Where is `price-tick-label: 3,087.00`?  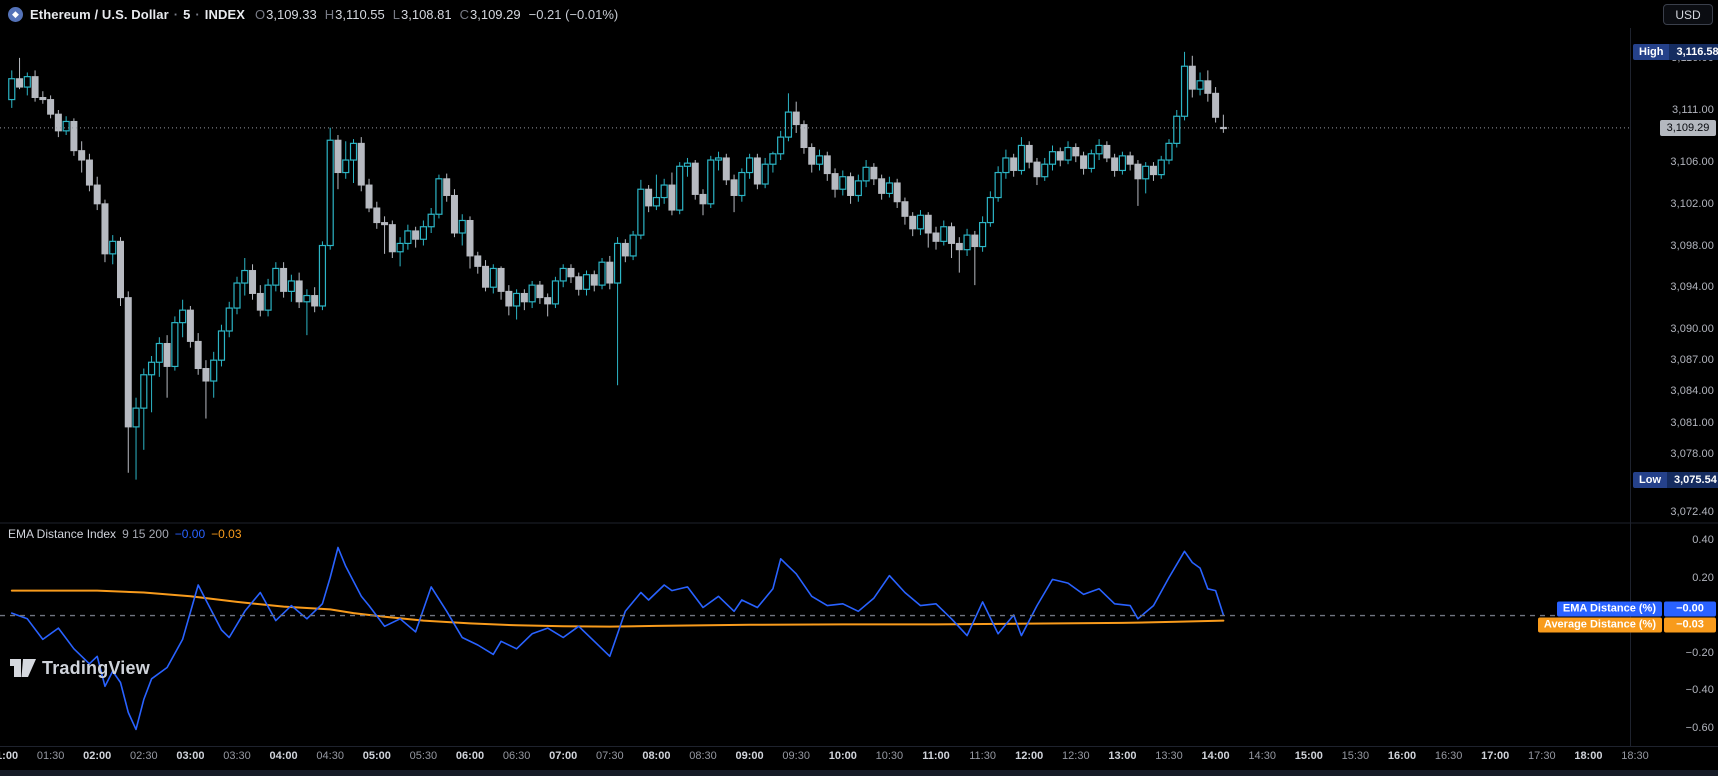
price-tick-label: 3,087.00 is located at coordinates (1692, 360).